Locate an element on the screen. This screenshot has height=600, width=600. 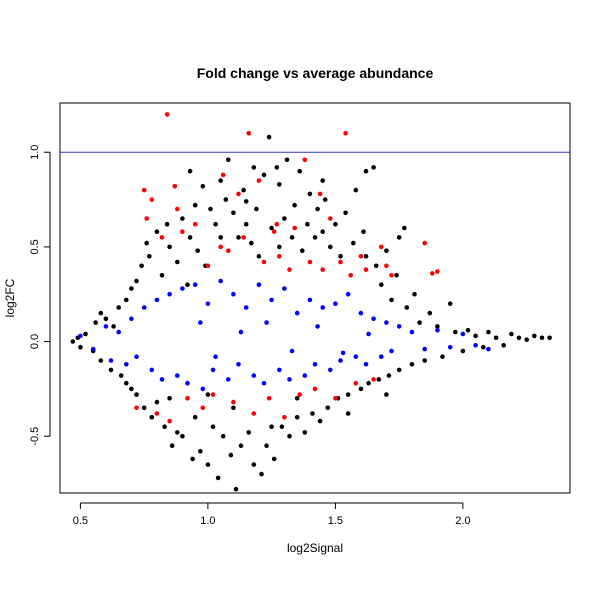
y-tick-label: 0.0 is located at coordinates (35, 341).